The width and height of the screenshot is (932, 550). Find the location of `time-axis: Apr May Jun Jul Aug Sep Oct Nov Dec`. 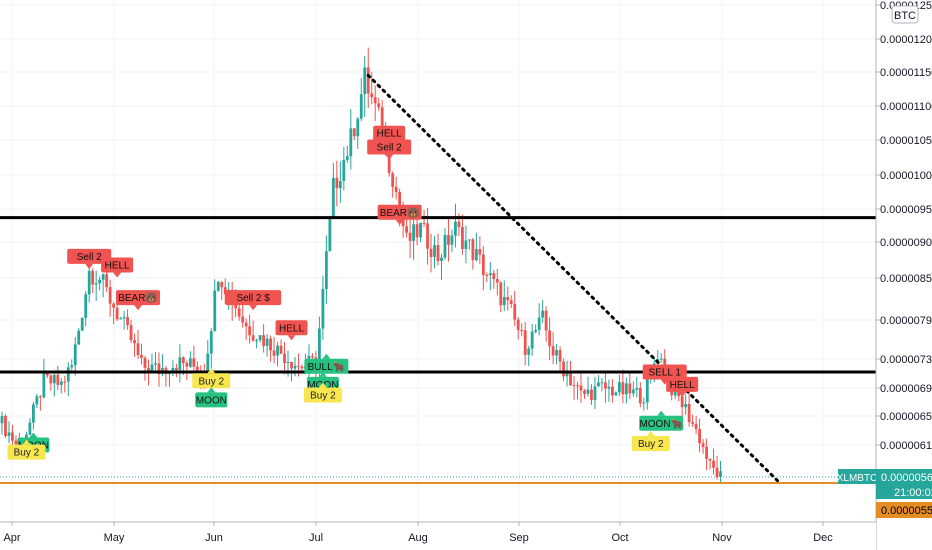

time-axis: Apr May Jun Jul Aug Sep Oct Nov Dec is located at coordinates (438, 535).